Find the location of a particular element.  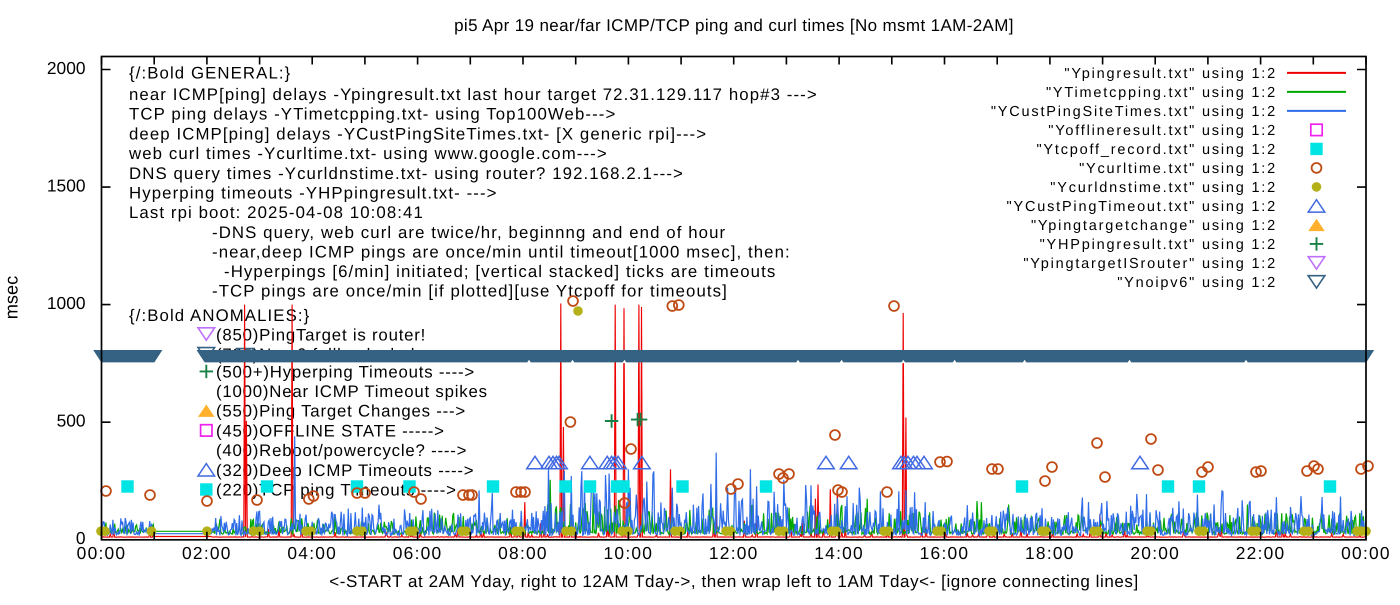

svg-text: "Ypingresult.txt" using 1:2 is located at coordinates (1170, 74).